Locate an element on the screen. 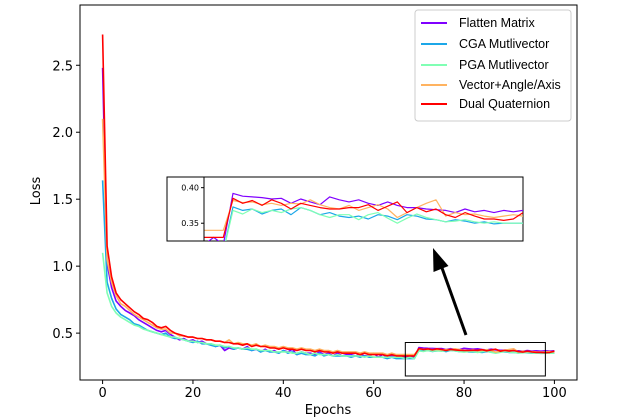  x-tick-label: 80 is located at coordinates (464, 393).